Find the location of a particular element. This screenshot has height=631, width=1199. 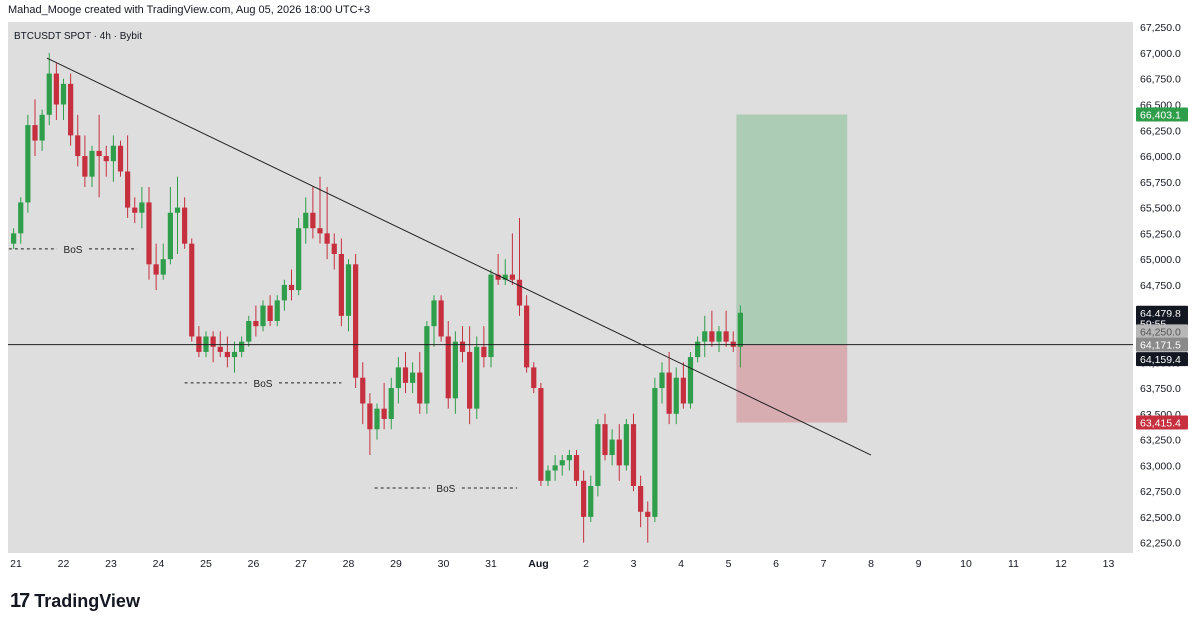

price-label-6: 63,415.4 is located at coordinates (1160, 424).